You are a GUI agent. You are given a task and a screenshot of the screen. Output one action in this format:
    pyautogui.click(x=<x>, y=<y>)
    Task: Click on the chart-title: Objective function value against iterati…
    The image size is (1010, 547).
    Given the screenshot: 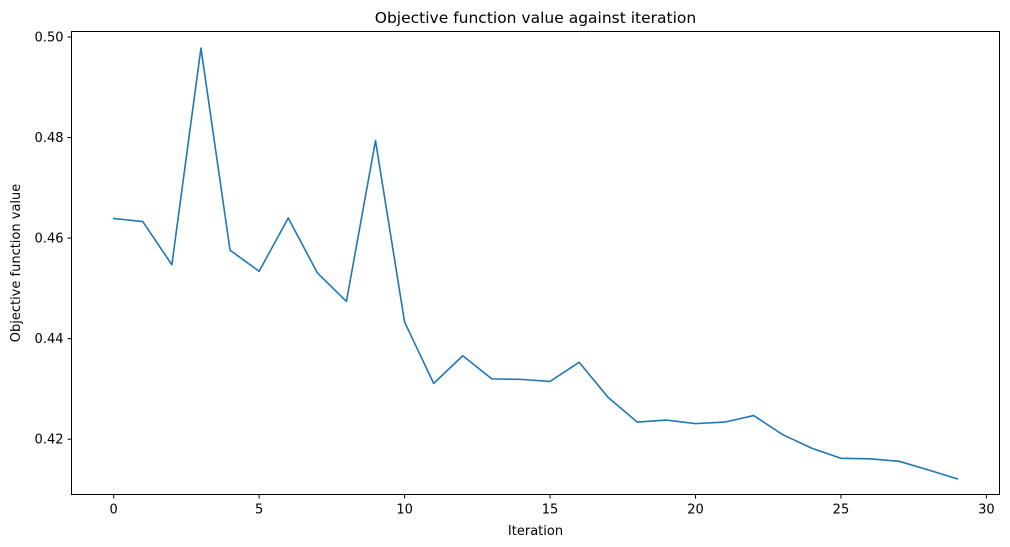 What is the action you would take?
    pyautogui.click(x=535, y=18)
    